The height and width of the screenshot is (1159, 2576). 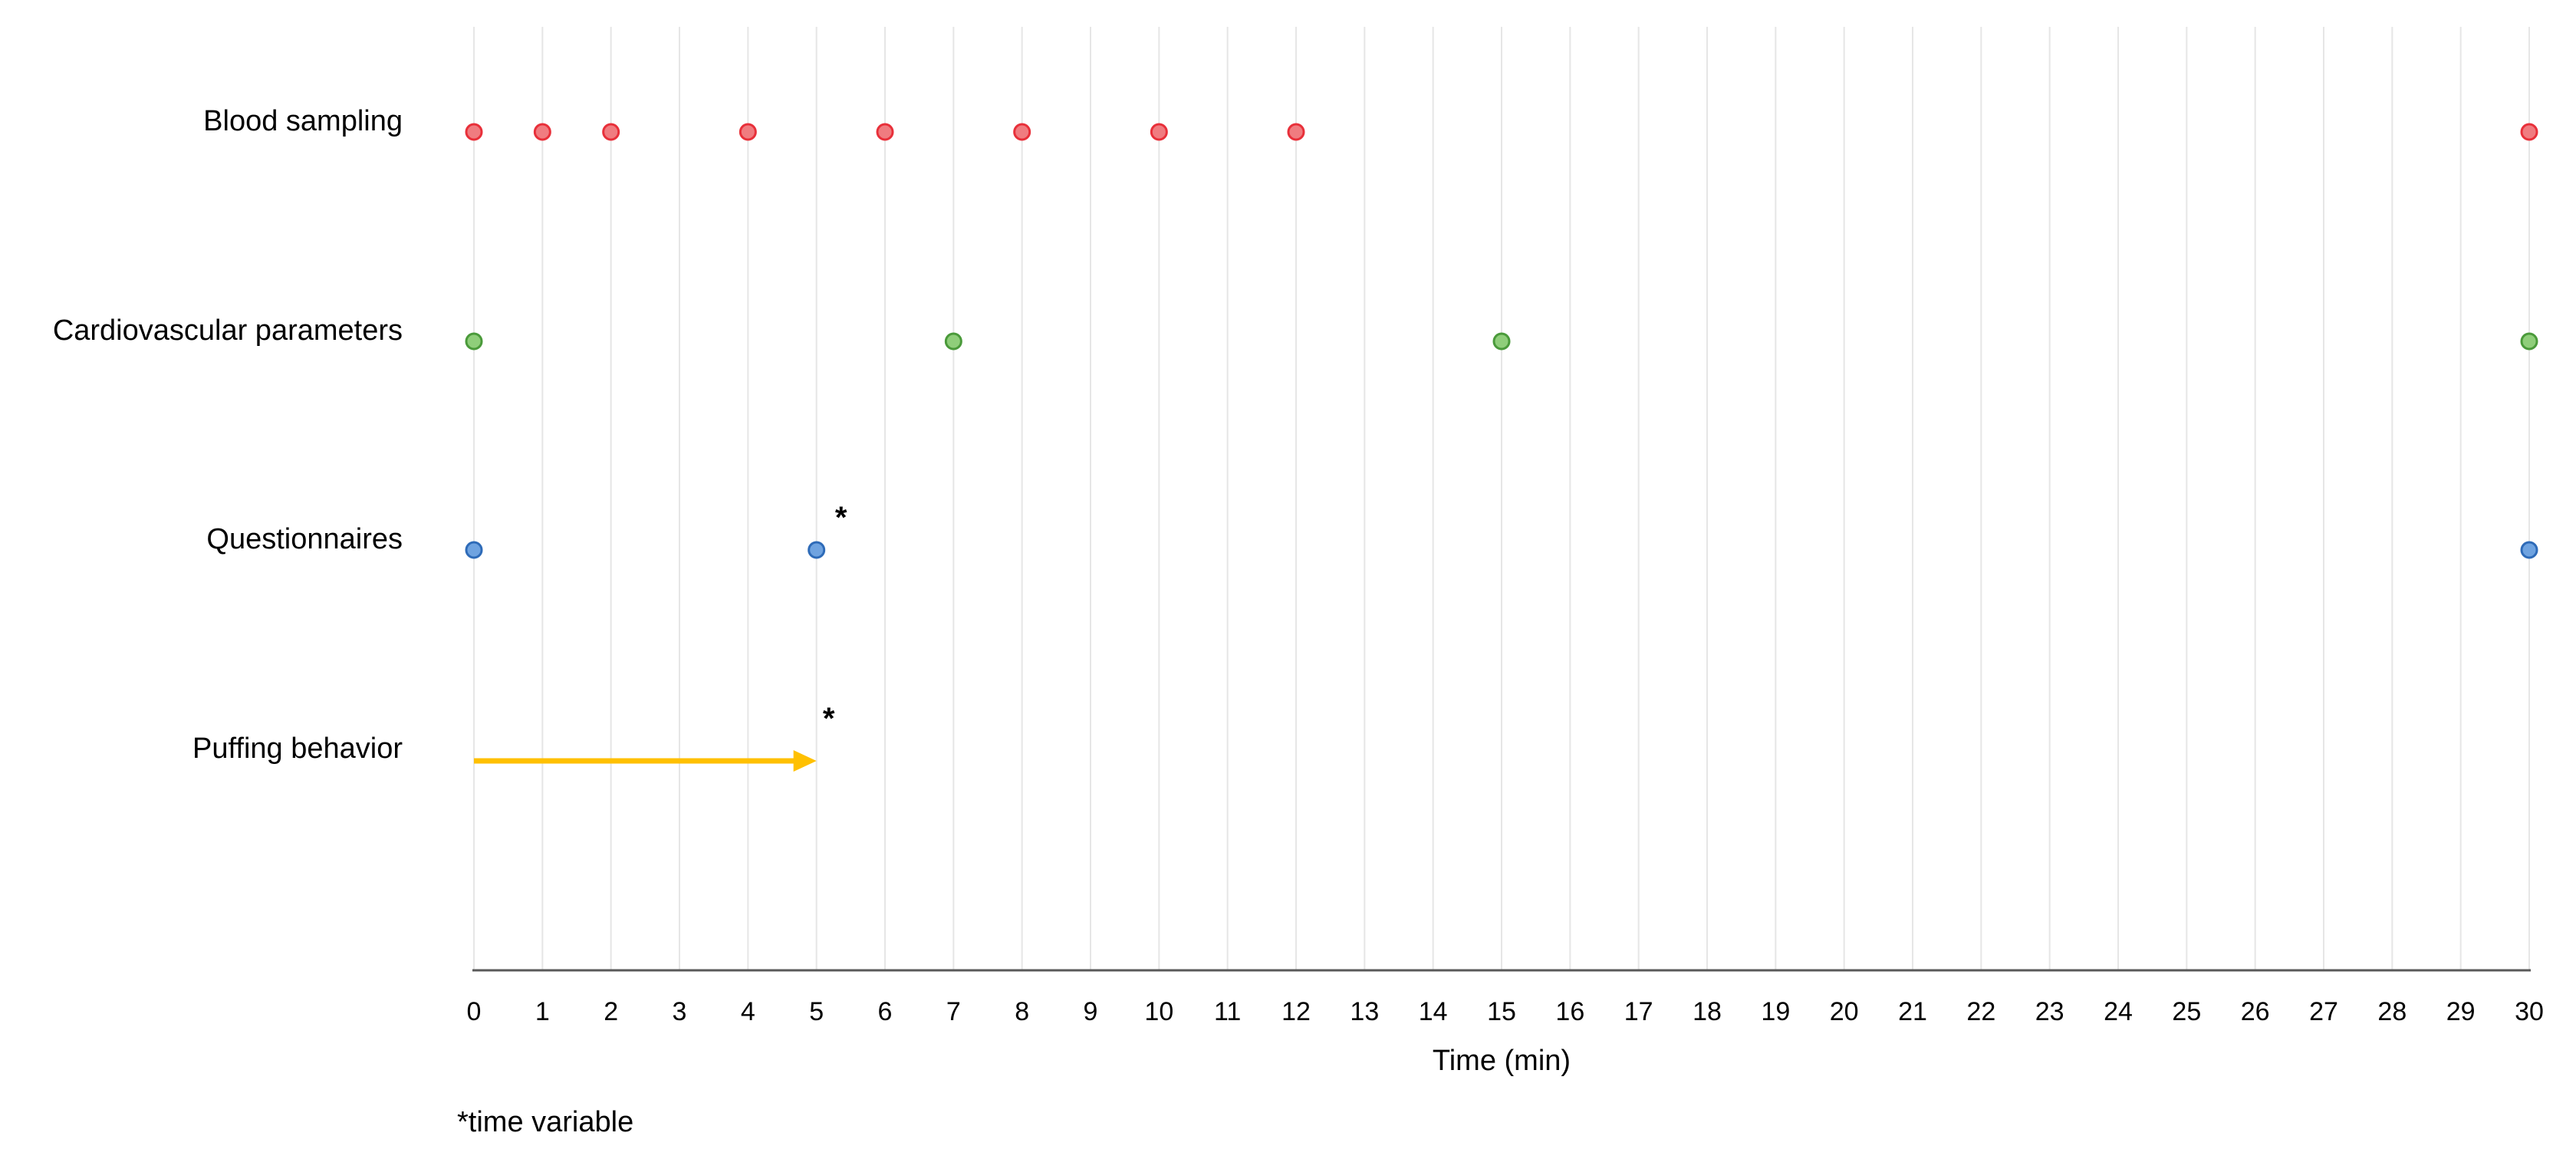 I want to click on x-tick-label: 11, so click(x=1227, y=1011).